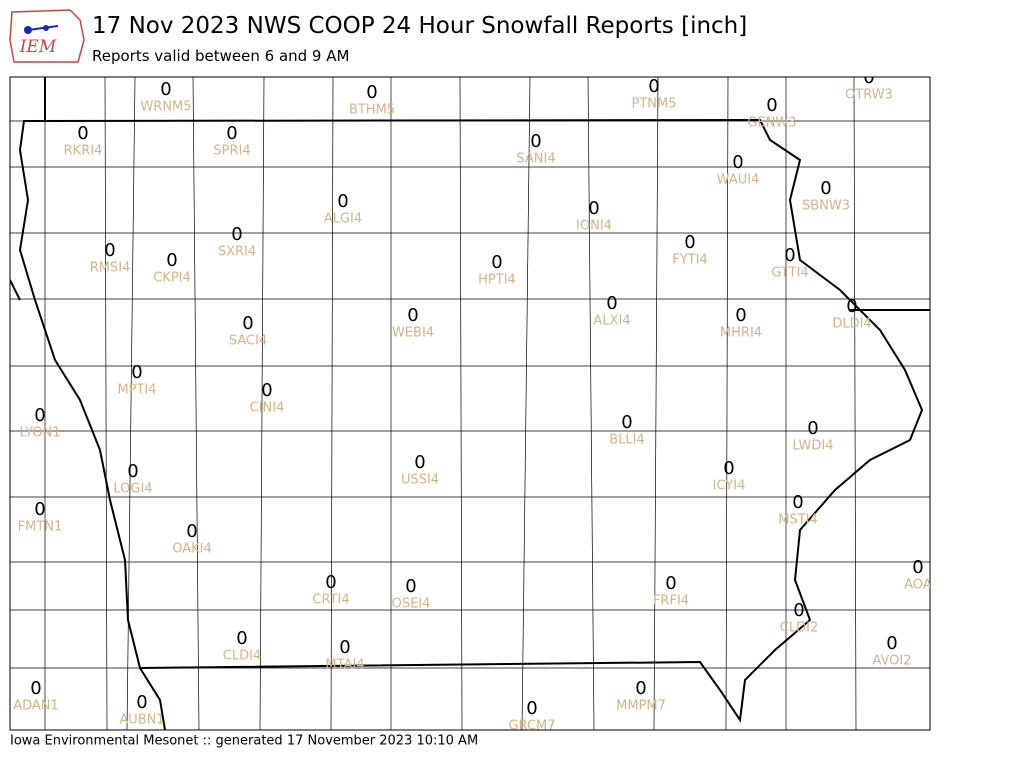 The image size is (1024, 768). Describe the element at coordinates (851, 324) in the screenshot. I see `station-id: DLDI4` at that location.